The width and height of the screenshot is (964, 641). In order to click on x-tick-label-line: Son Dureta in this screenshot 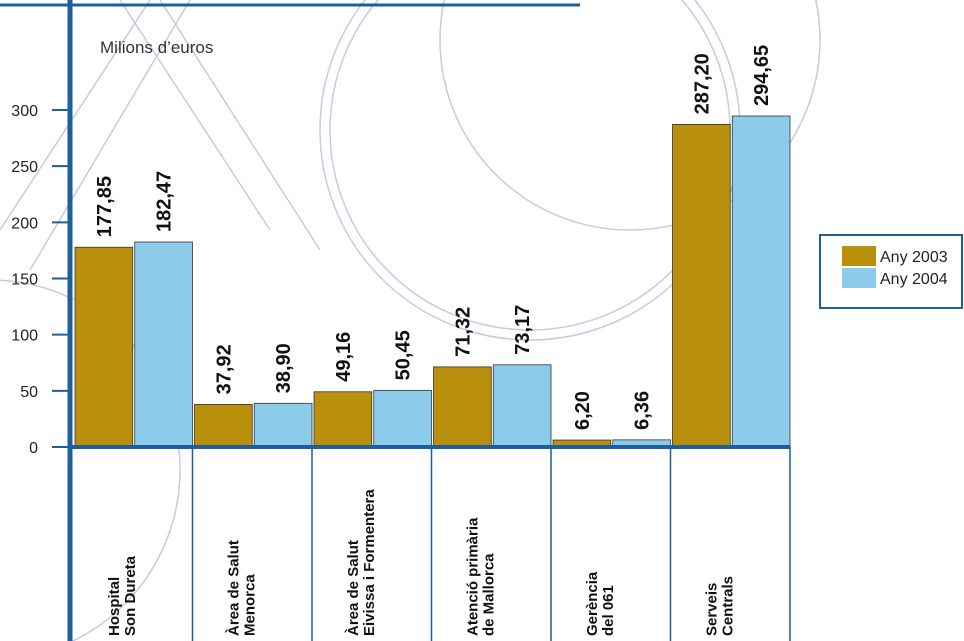, I will do `click(130, 595)`.